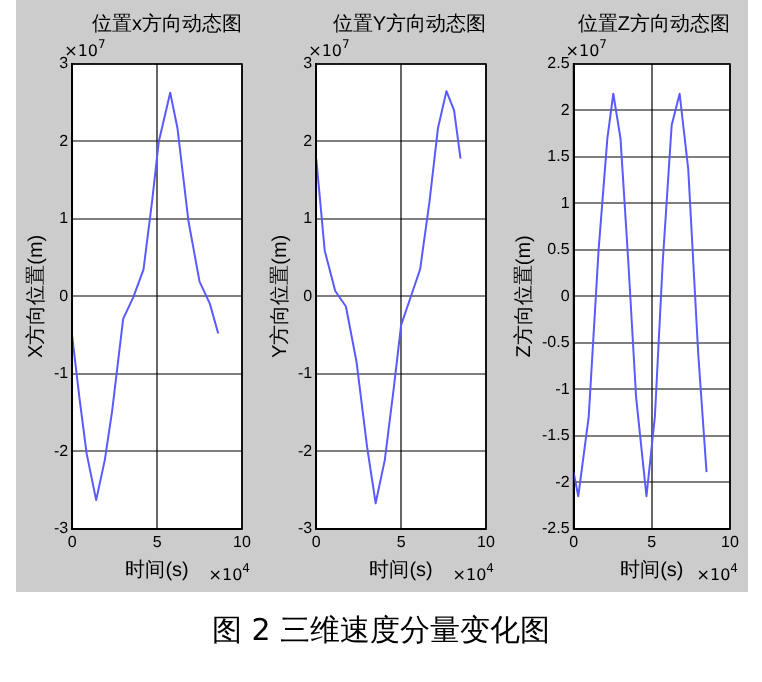 The image size is (762, 682). Describe the element at coordinates (409, 23) in the screenshot. I see `chart-title: 位置Y方向动态图` at that location.